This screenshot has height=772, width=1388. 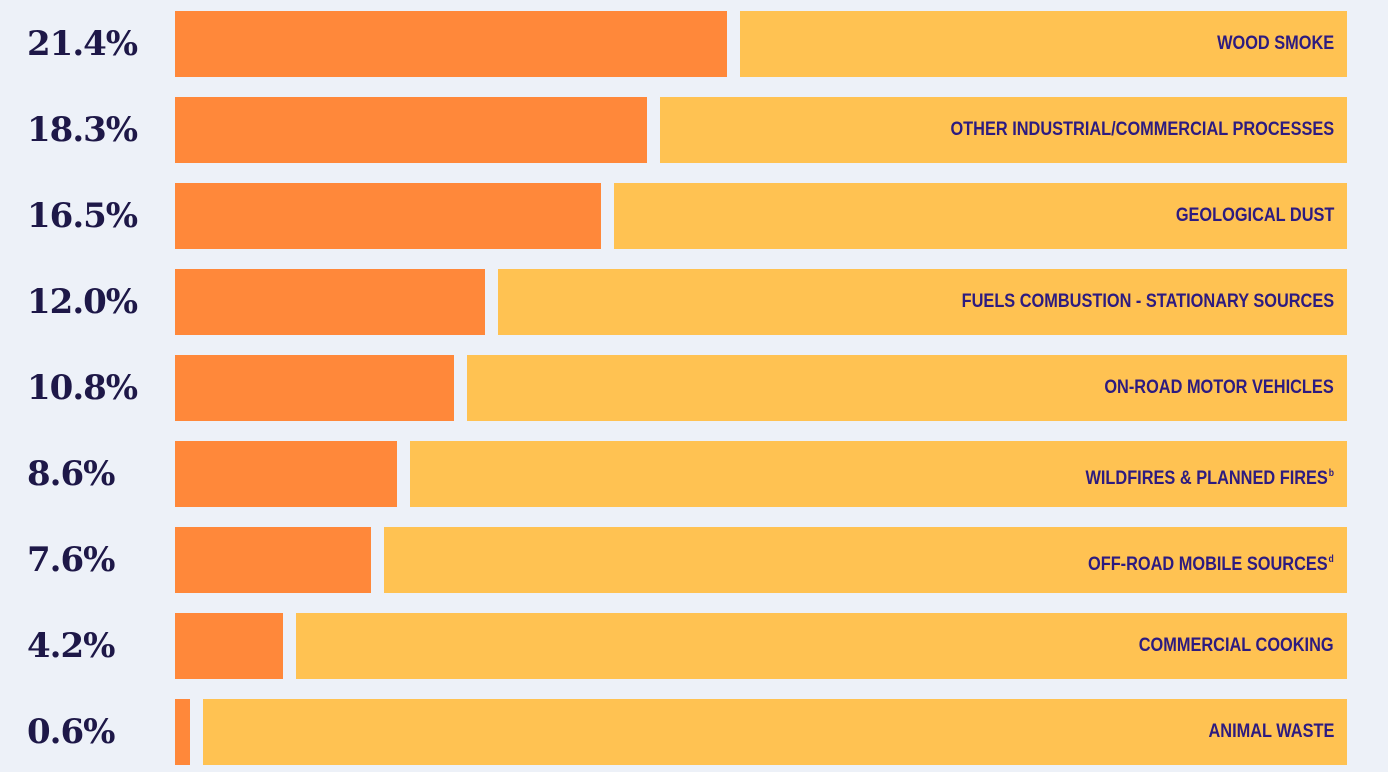 I want to click on bar-track: ON-ROAD MOTOR VEHICLES, so click(x=761, y=388).